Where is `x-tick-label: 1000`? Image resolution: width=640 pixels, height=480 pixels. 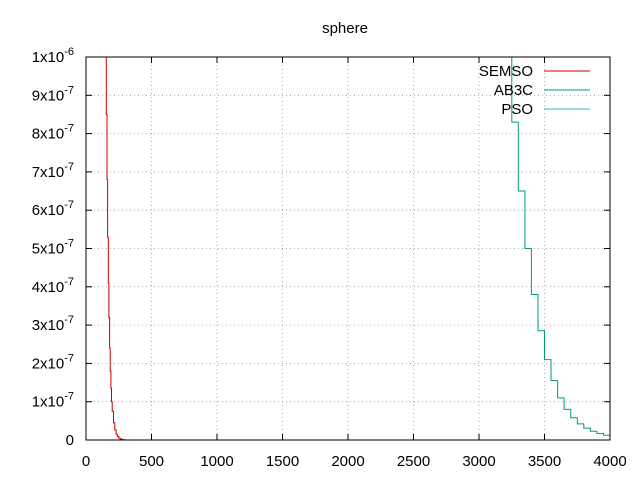 x-tick-label: 1000 is located at coordinates (216, 461).